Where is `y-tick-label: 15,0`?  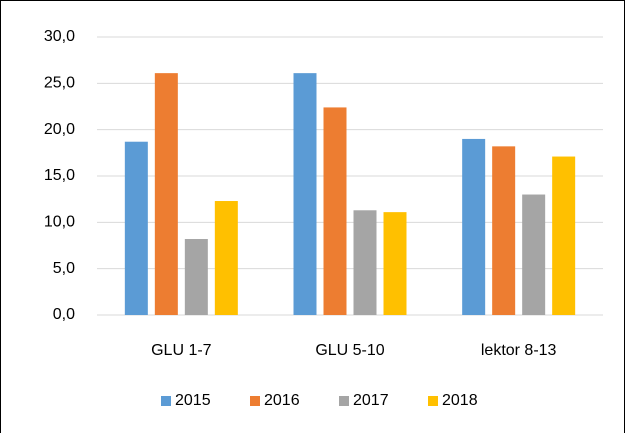
y-tick-label: 15,0 is located at coordinates (59, 175).